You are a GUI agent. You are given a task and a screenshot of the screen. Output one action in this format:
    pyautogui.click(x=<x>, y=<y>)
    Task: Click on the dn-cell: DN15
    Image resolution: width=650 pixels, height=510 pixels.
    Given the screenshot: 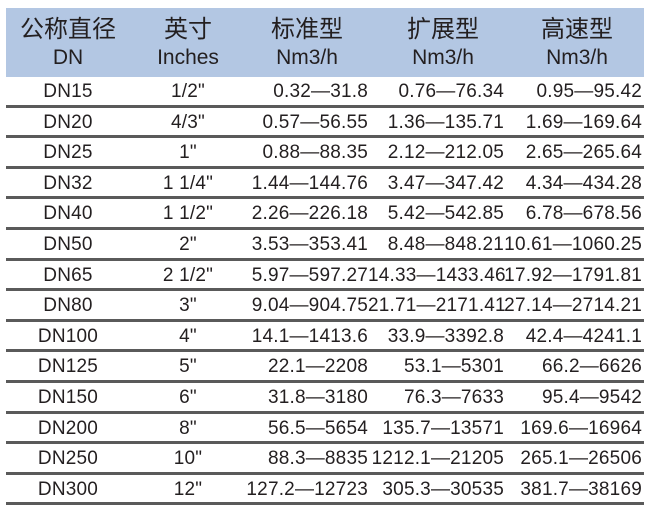 What is the action you would take?
    pyautogui.click(x=68, y=91)
    